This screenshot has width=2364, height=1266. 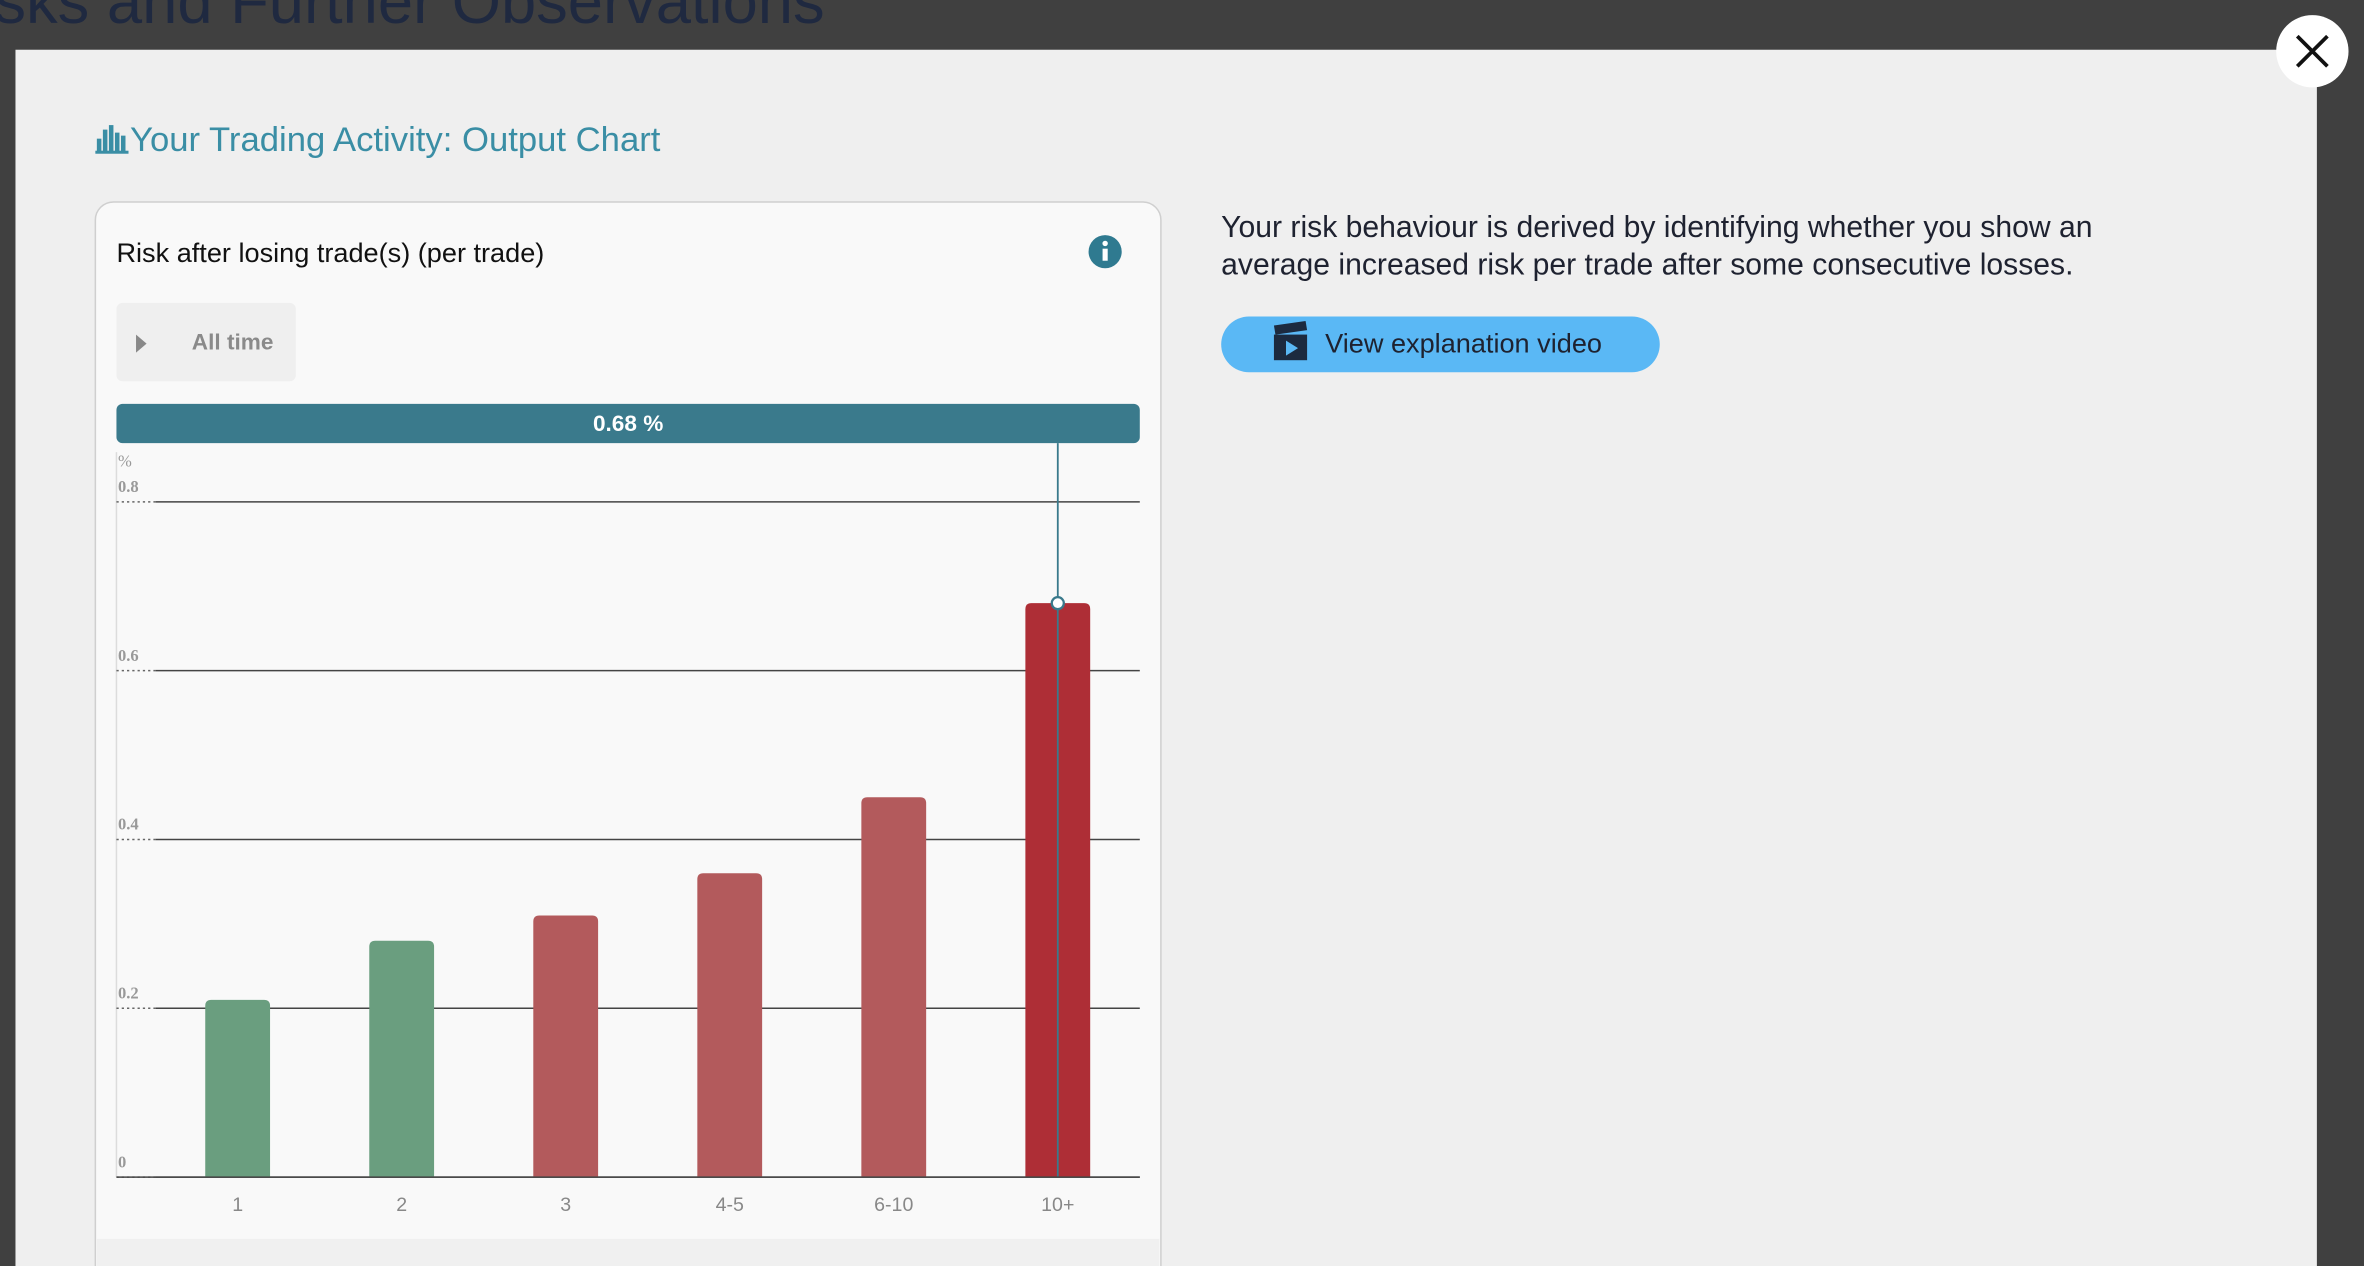 What do you see at coordinates (112, 139) in the screenshot?
I see `chart-icon` at bounding box center [112, 139].